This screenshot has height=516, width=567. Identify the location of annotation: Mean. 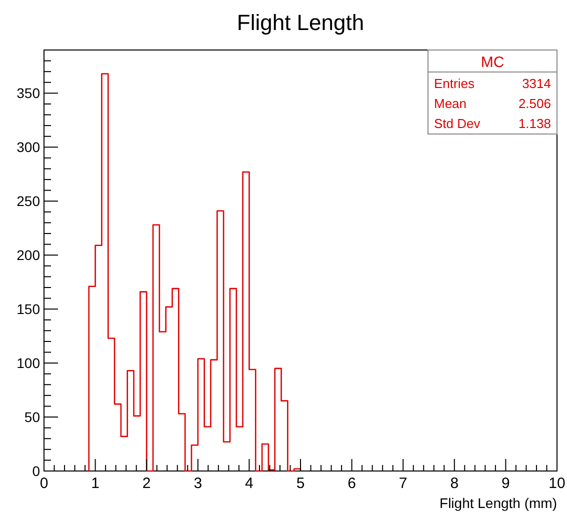
(450, 103).